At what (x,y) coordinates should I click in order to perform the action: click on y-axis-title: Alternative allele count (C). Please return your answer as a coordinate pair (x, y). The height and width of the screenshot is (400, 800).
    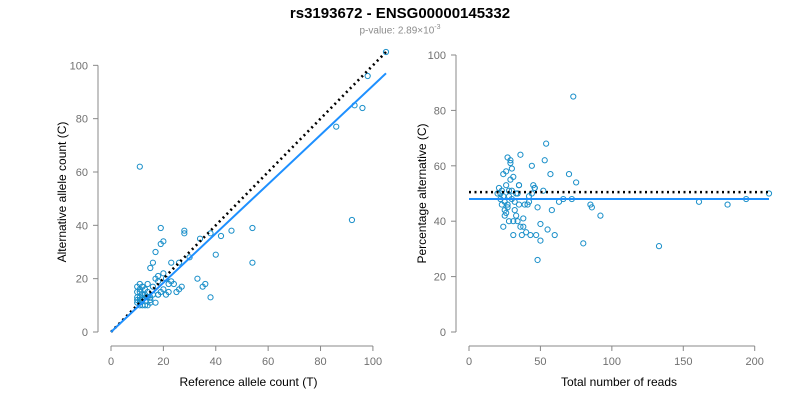
    Looking at the image, I should click on (62, 192).